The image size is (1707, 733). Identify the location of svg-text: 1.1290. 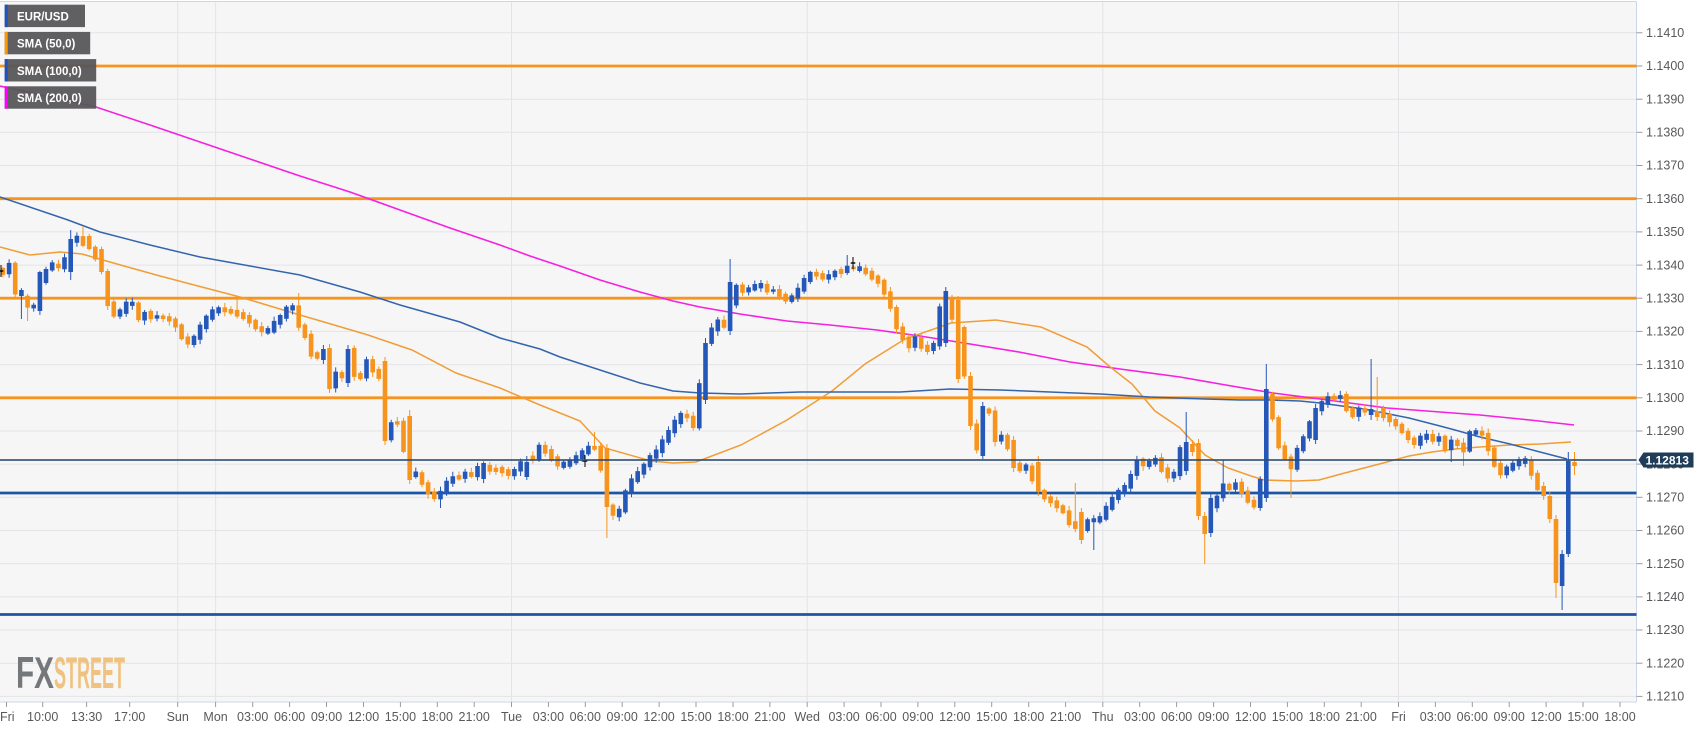
(1665, 431).